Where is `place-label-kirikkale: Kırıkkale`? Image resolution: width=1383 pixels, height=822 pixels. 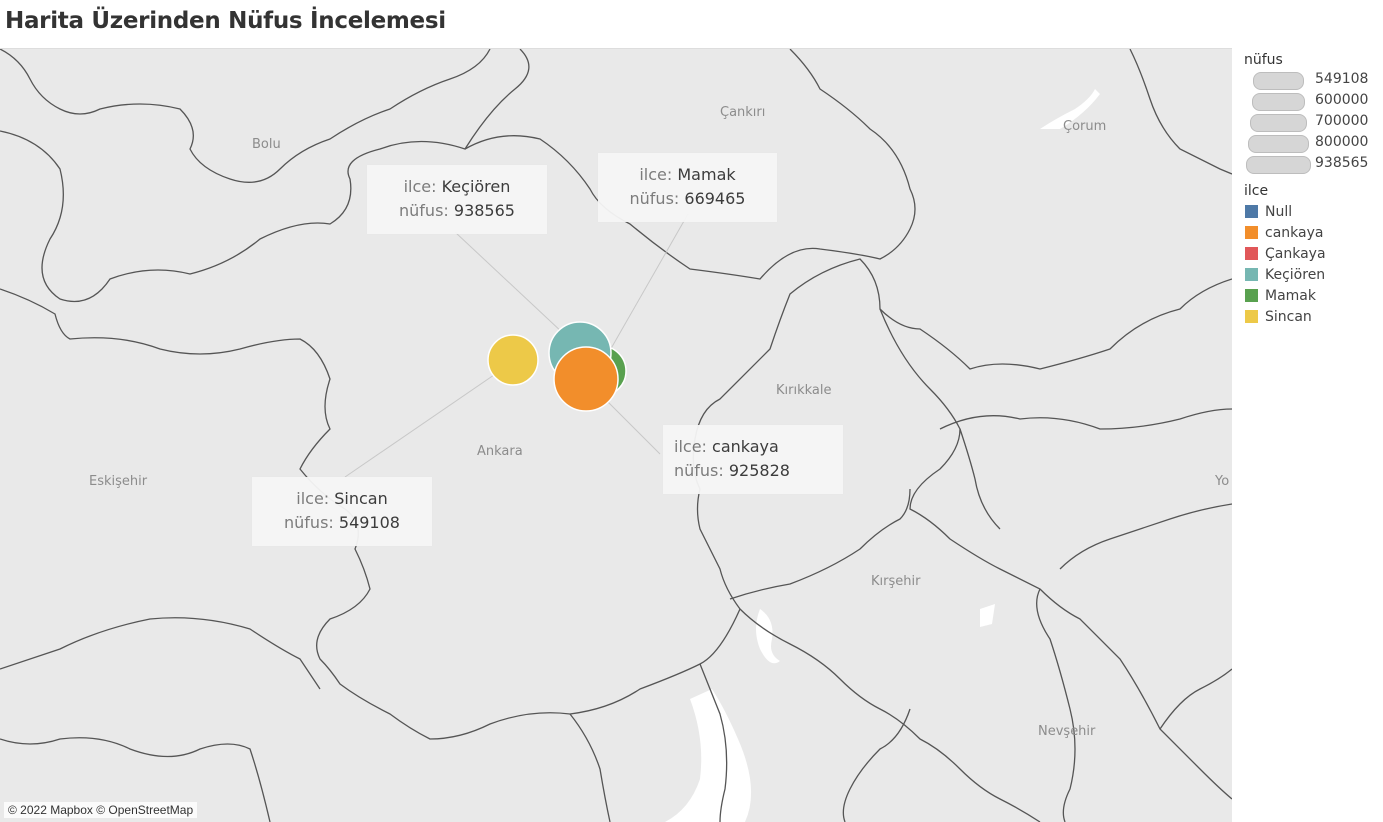
place-label-kirikkale: Kırıkkale is located at coordinates (804, 390).